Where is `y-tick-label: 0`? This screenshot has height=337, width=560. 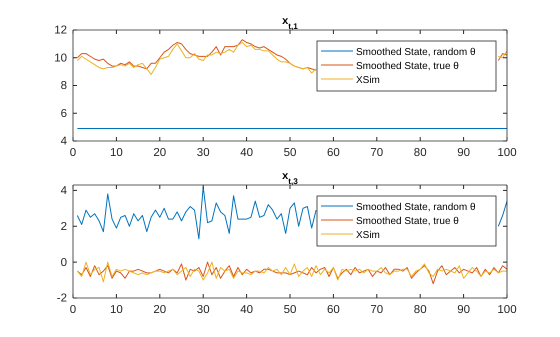
y-tick-label: 0 is located at coordinates (63, 262).